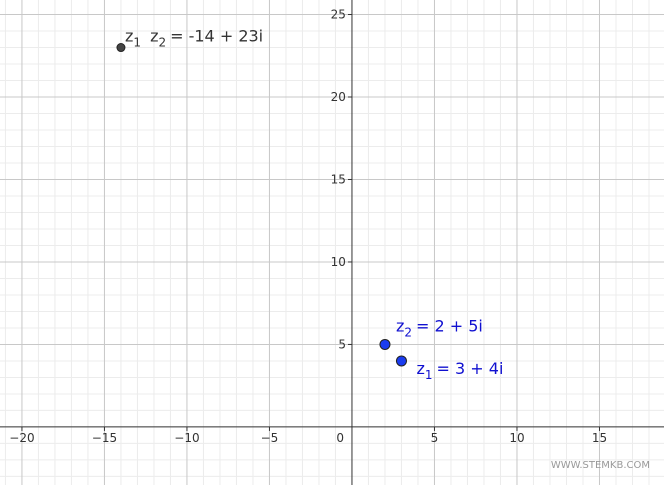 The image size is (664, 485). I want to click on point-label: z2 = 2 + 5i, so click(439, 327).